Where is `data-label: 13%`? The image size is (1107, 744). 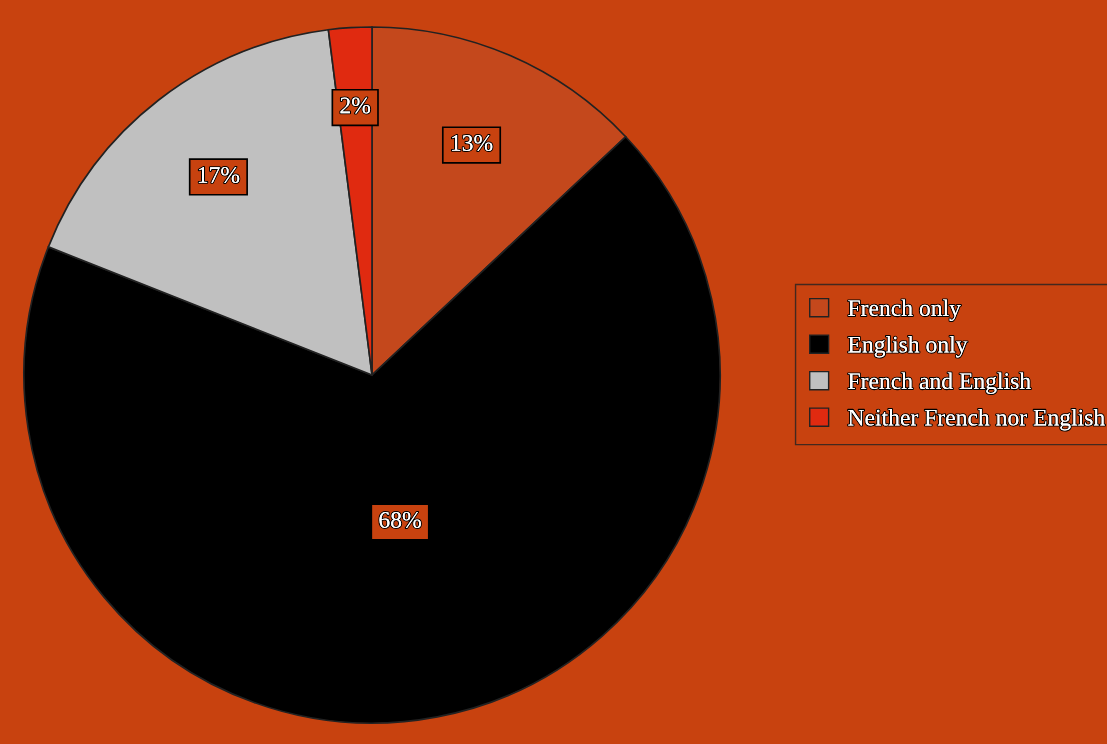 data-label: 13% is located at coordinates (472, 143).